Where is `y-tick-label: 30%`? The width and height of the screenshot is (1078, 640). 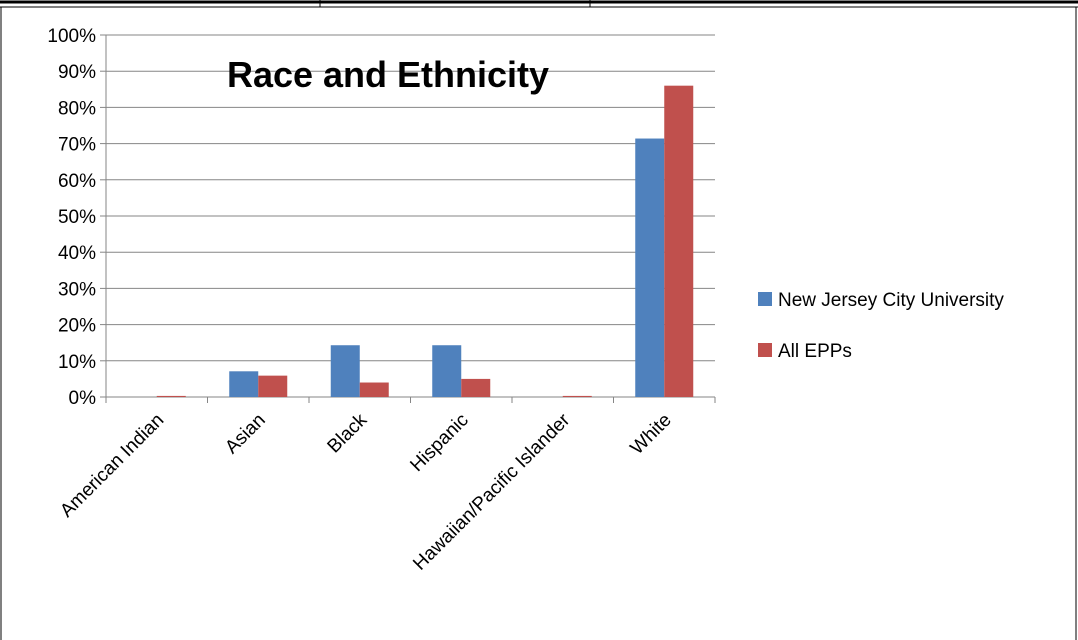 y-tick-label: 30% is located at coordinates (77, 289).